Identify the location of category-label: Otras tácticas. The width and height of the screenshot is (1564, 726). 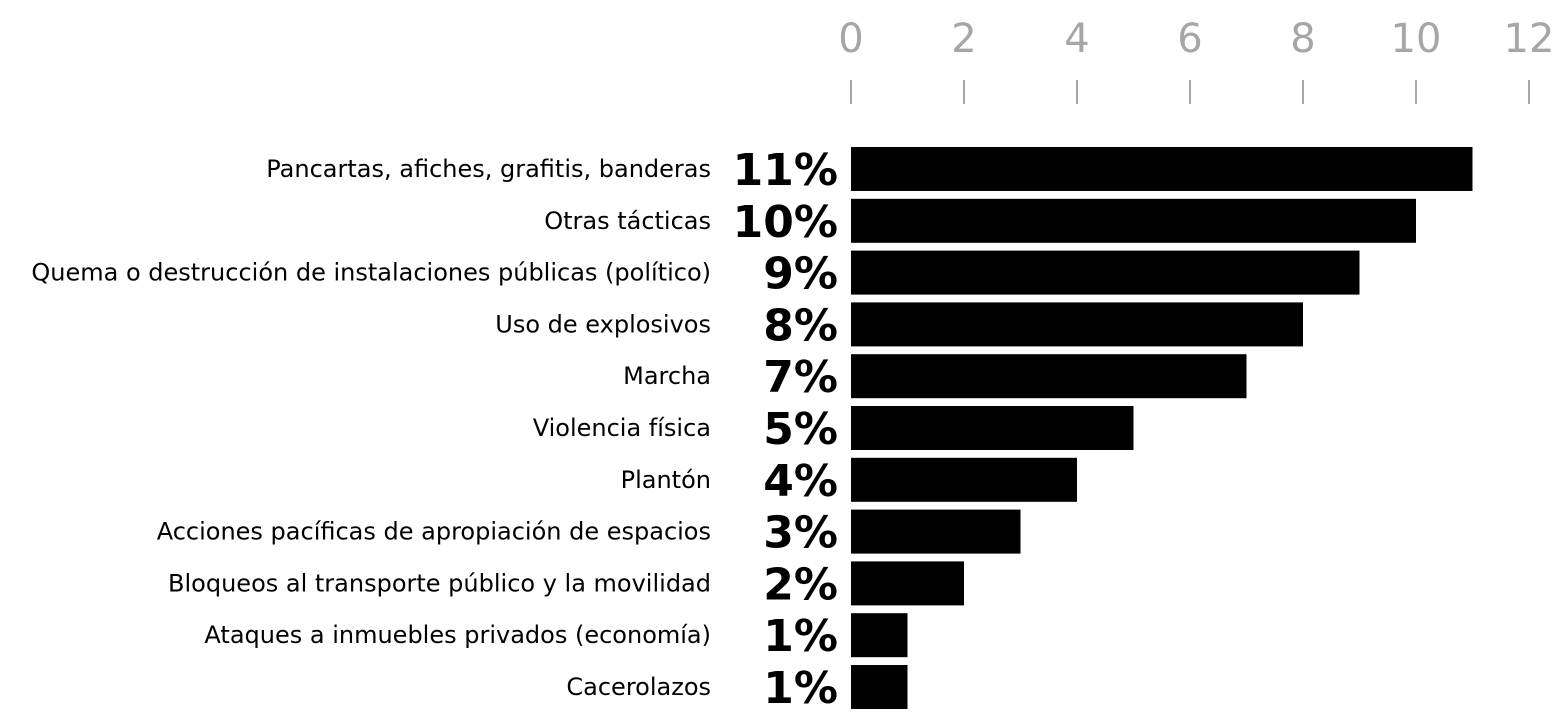
(627, 221).